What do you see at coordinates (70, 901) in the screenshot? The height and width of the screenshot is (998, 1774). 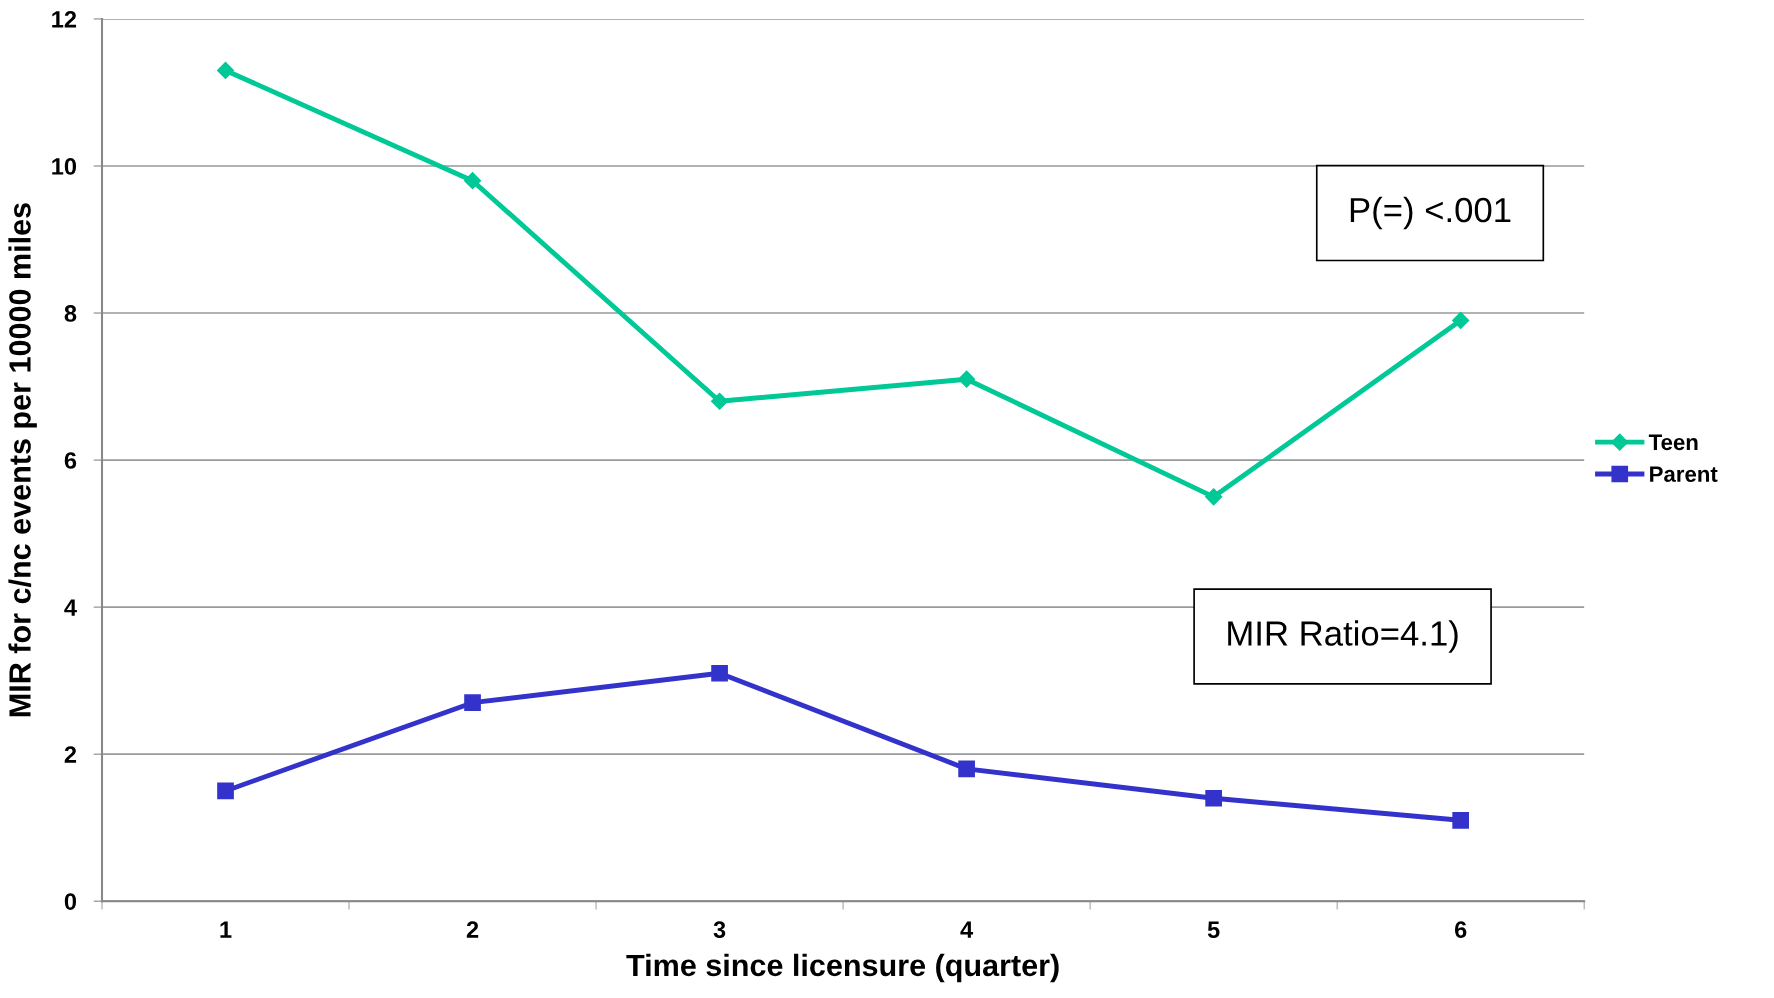 I see `y-tick-label: 0` at bounding box center [70, 901].